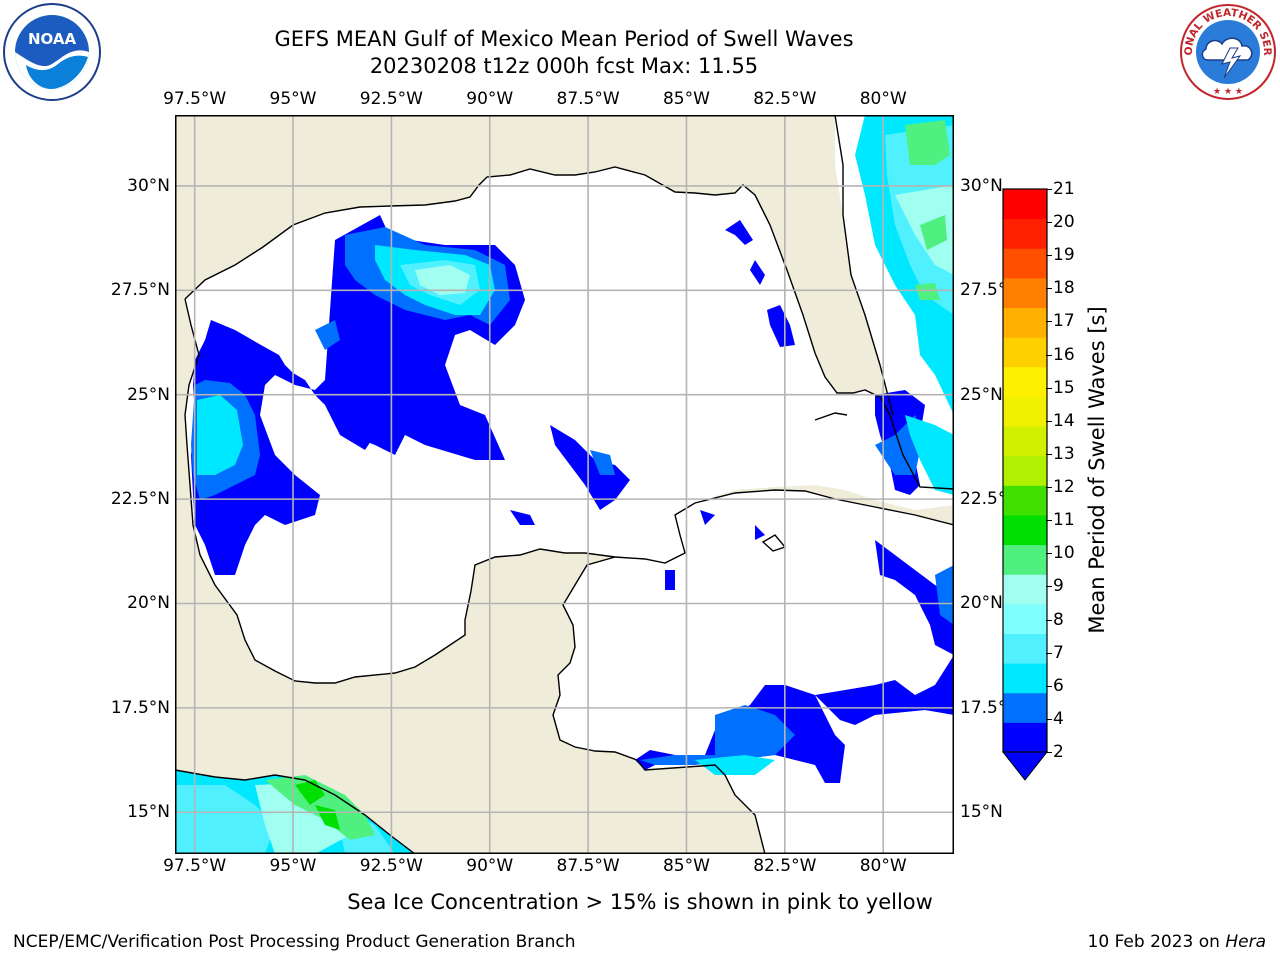  What do you see at coordinates (1227, 51) in the screenshot?
I see `nws-logo: NATIONAL WEATHER SERVICE ★ ★ ★` at bounding box center [1227, 51].